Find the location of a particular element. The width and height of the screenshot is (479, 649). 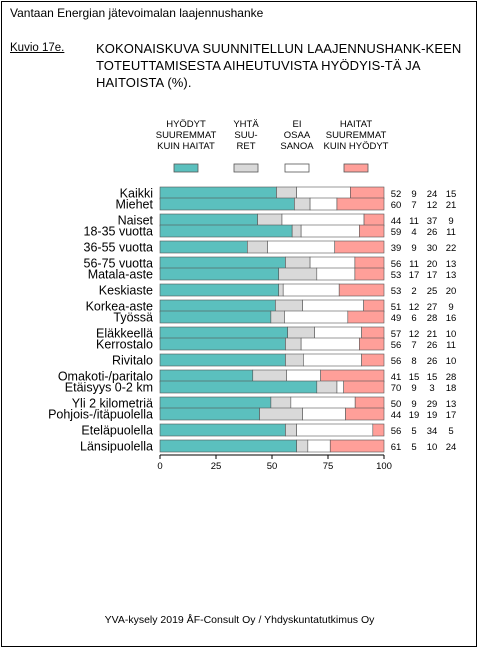

data-value-label: 28 is located at coordinates (432, 318).